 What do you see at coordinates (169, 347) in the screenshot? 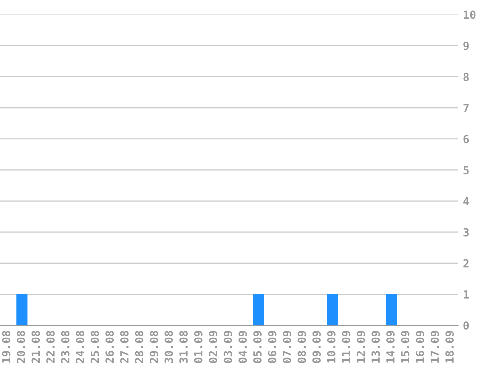
I see `x-tick-label: 30.08` at bounding box center [169, 347].